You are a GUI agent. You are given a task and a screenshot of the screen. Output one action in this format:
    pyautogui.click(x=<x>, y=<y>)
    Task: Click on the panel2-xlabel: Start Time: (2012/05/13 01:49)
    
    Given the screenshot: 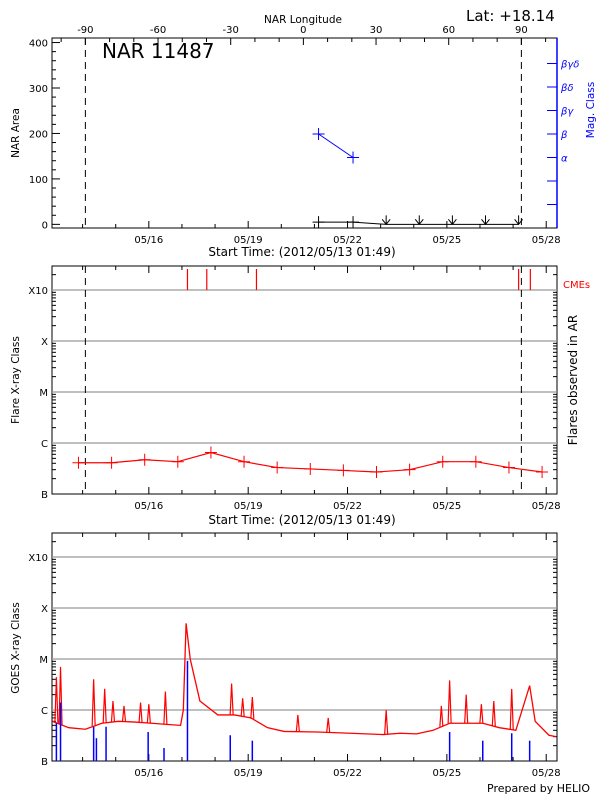 What is the action you would take?
    pyautogui.click(x=301, y=520)
    